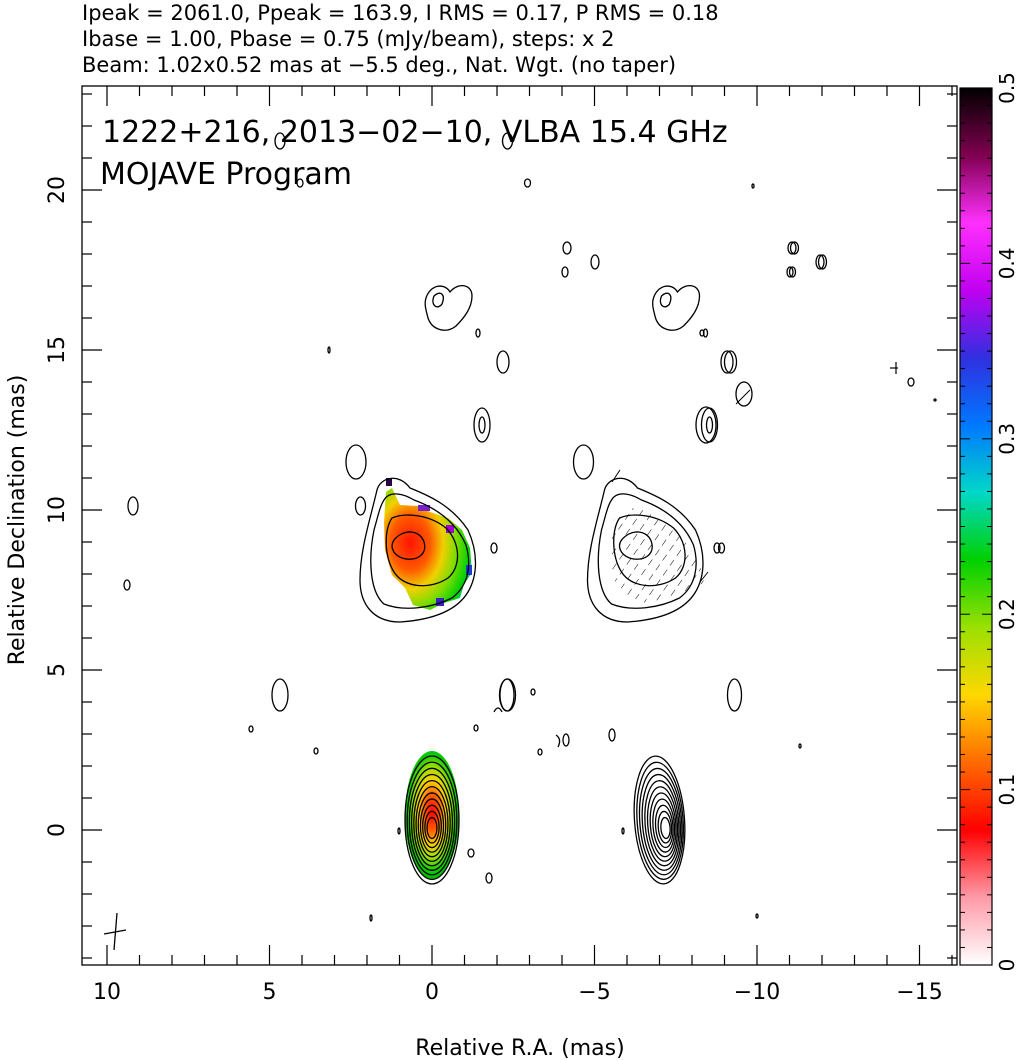 The height and width of the screenshot is (1060, 1021). I want to click on y-axis-label: Relative Declination (mas), so click(17, 520).